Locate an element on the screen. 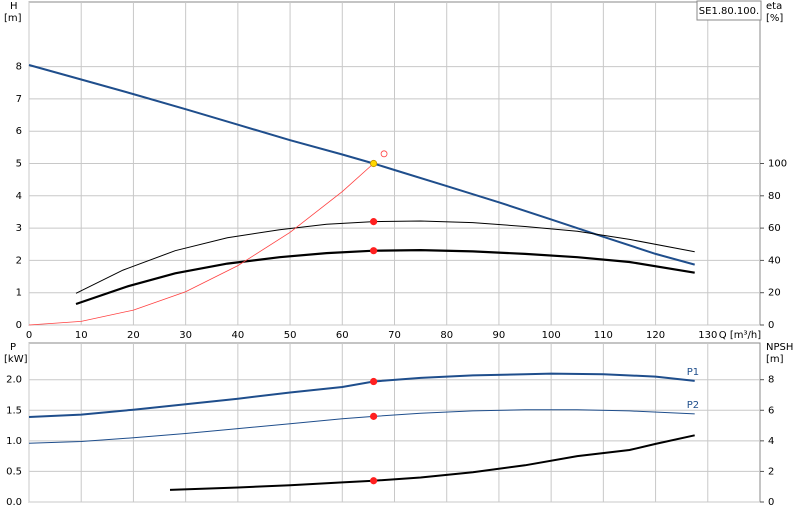 Image resolution: width=800 pixels, height=520 pixels. y2-tick-label: 2 is located at coordinates (771, 471).